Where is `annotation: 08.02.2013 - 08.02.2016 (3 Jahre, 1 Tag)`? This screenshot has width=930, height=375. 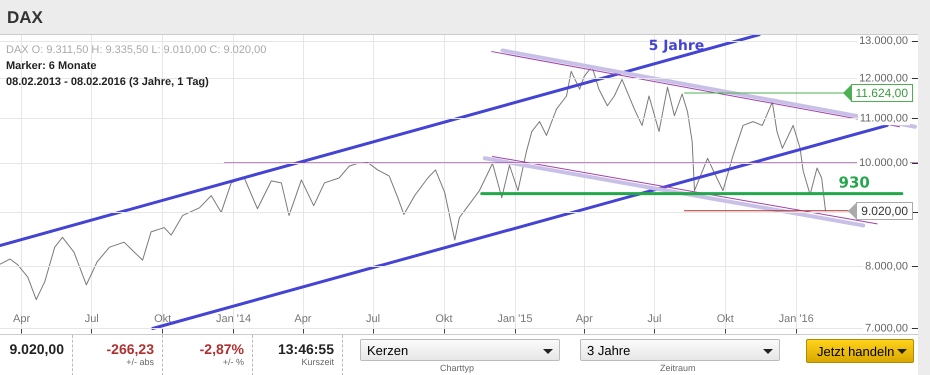
annotation: 08.02.2013 - 08.02.2016 (3 Jahre, 1 Tag) is located at coordinates (108, 82).